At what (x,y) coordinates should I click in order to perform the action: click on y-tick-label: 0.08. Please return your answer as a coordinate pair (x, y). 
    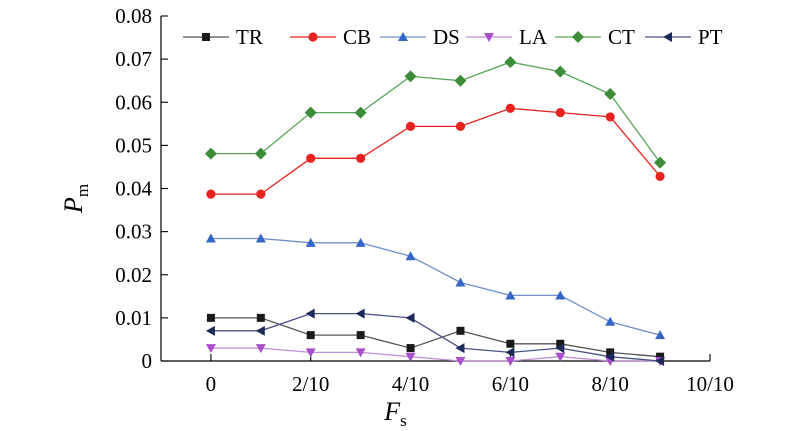
    Looking at the image, I should click on (133, 16).